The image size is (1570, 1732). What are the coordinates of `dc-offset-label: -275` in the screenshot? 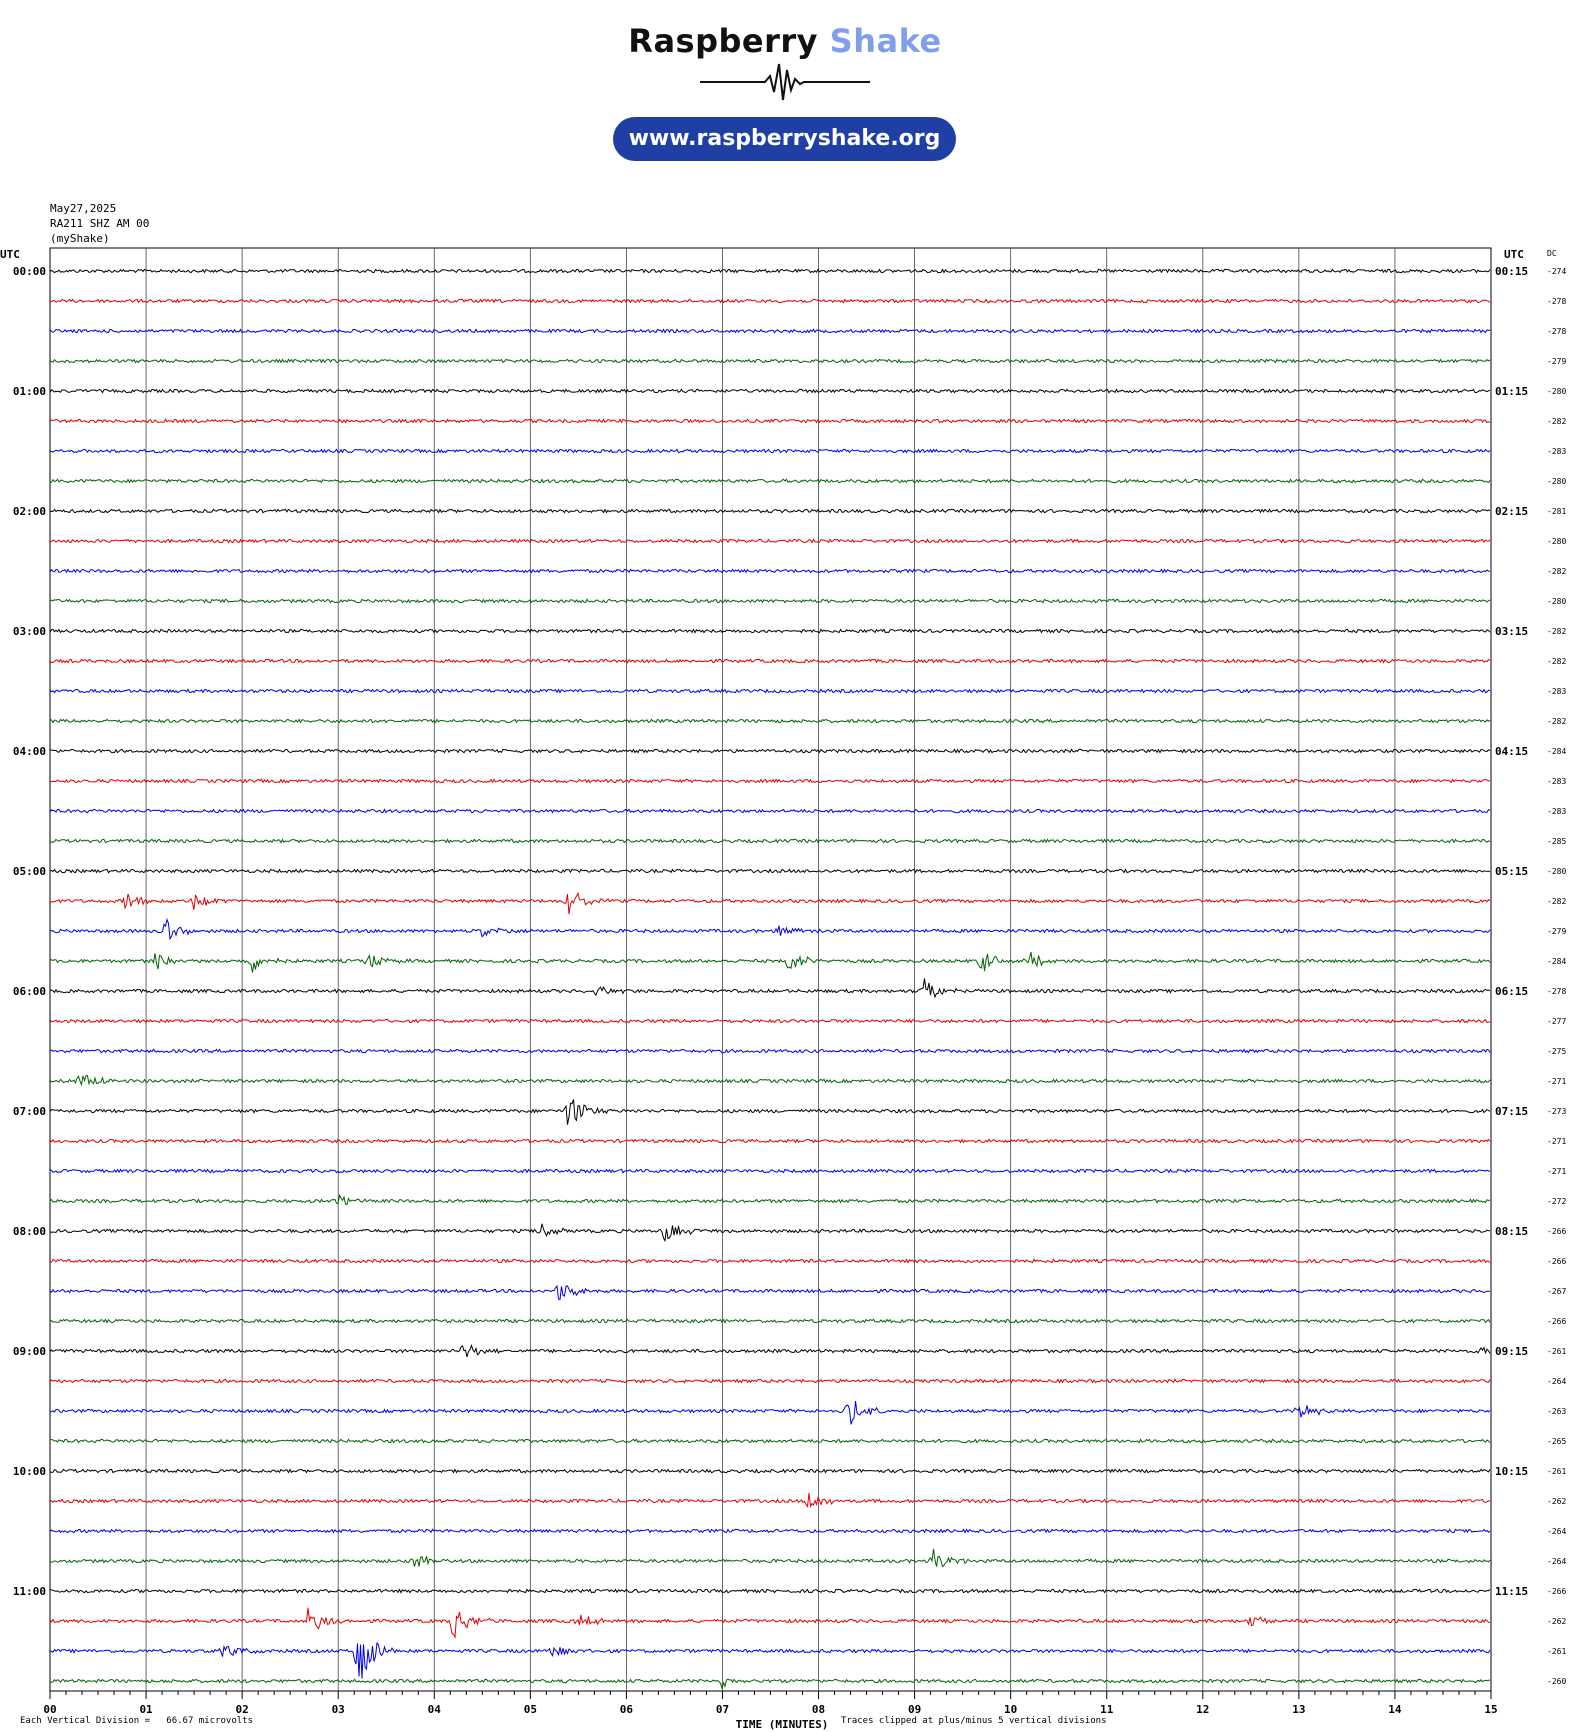 It's located at (1556, 1051).